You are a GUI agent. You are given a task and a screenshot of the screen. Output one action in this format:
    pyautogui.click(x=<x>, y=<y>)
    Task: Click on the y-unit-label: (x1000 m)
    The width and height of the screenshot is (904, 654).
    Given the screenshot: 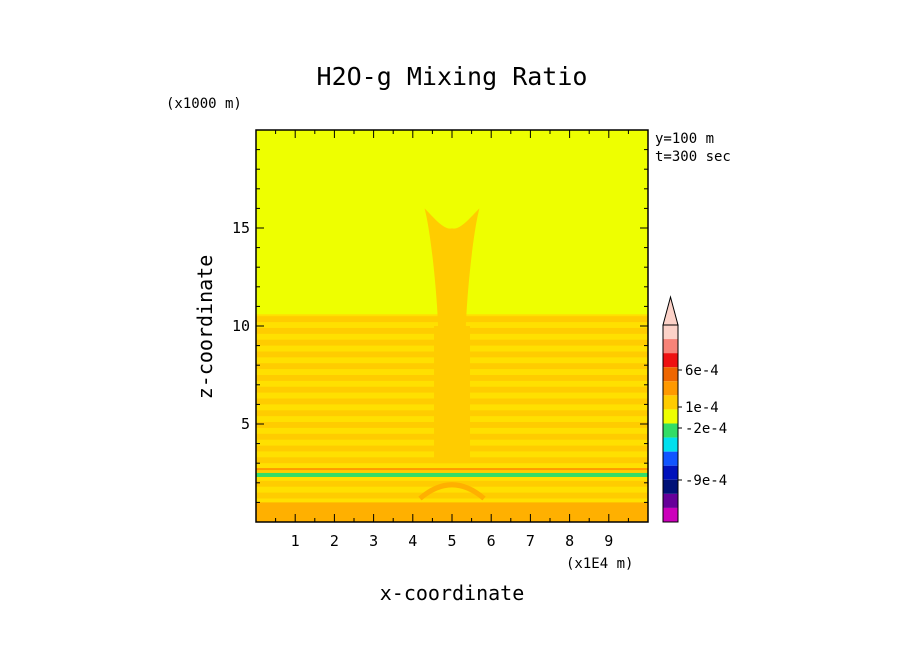 What is the action you would take?
    pyautogui.click(x=204, y=104)
    